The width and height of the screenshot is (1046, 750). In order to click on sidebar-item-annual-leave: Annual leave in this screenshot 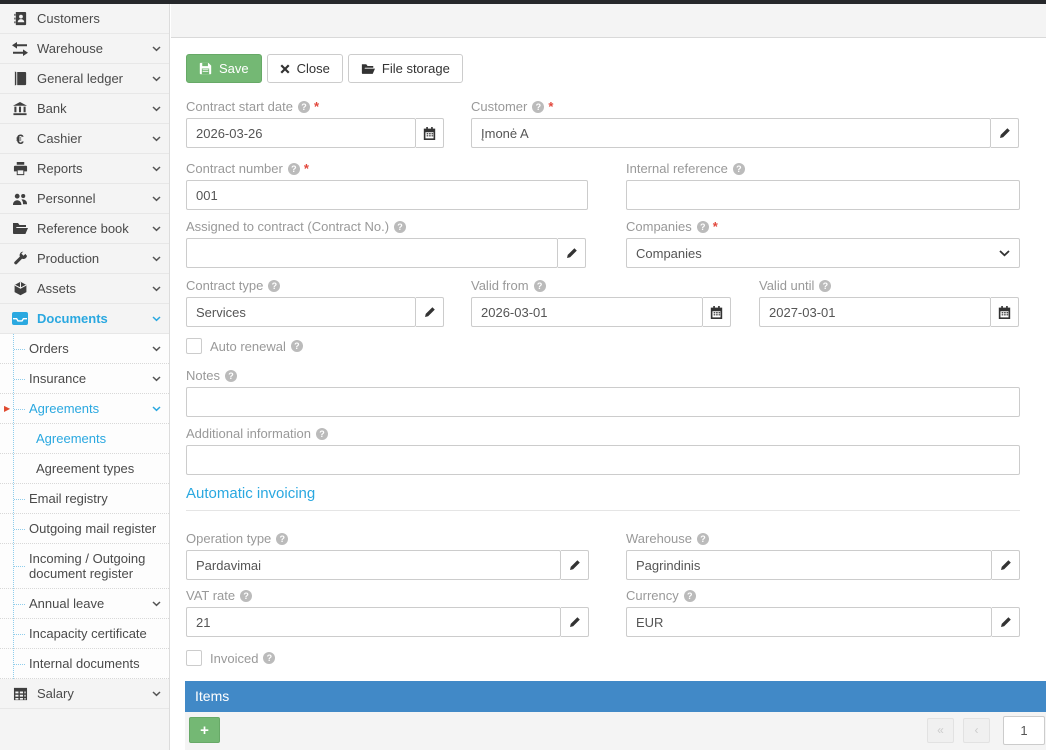, I will do `click(84, 604)`.